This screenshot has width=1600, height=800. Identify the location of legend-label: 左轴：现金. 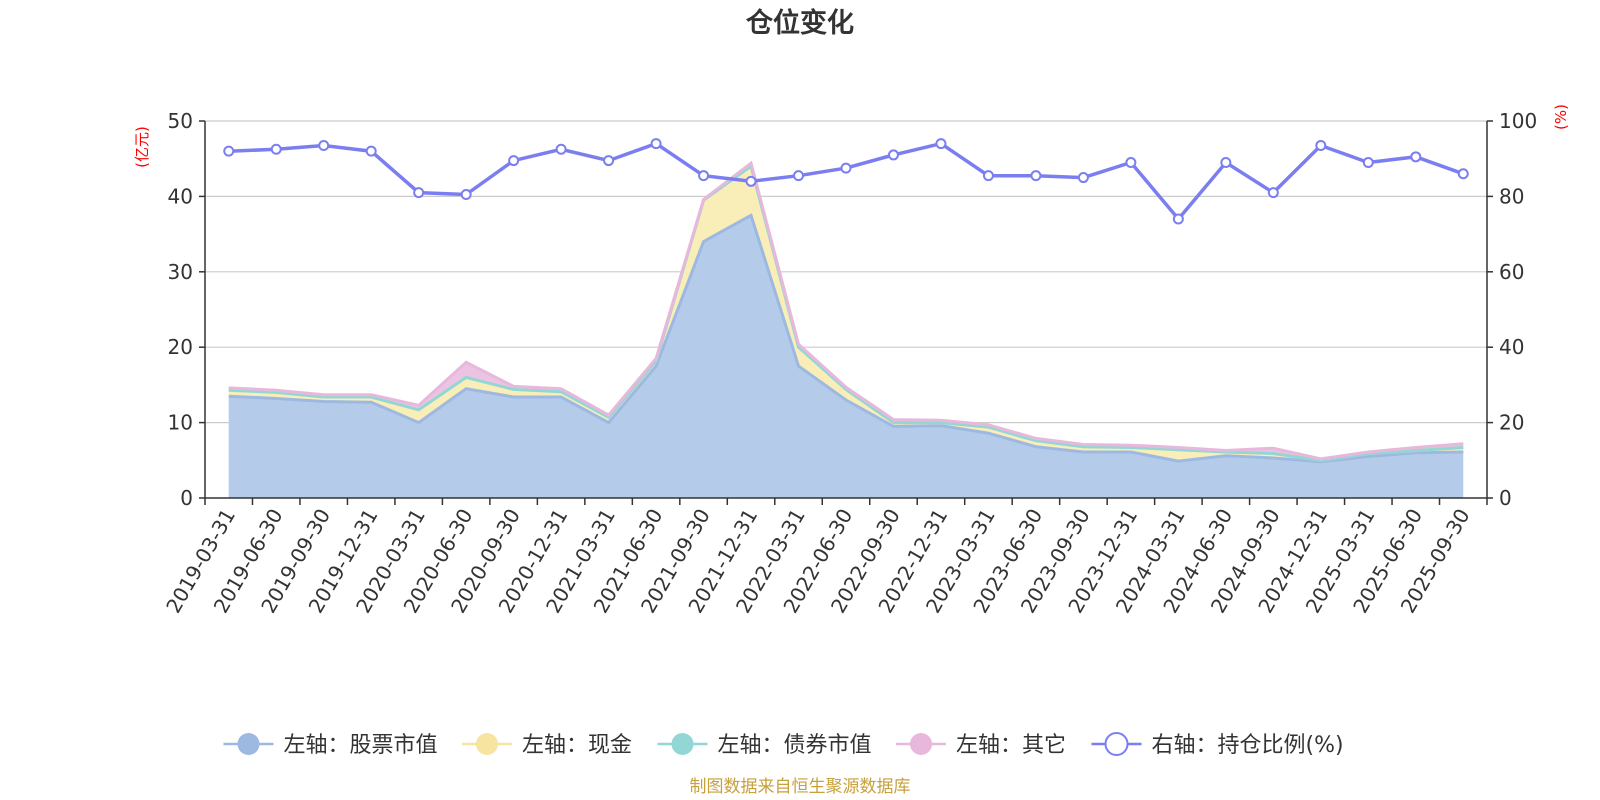
(577, 745).